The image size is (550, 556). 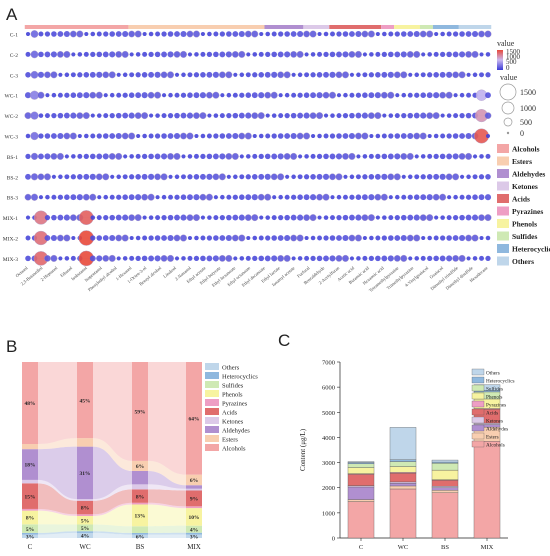 I want to click on legend-label-aldehydes: Aldehydes, so click(x=528, y=174).